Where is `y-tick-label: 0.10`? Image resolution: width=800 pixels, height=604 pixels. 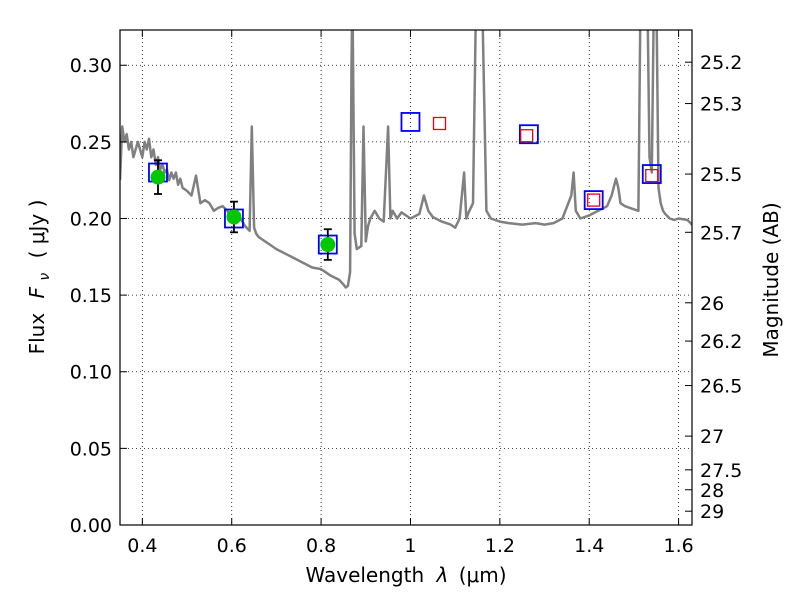 y-tick-label: 0.10 is located at coordinates (91, 373).